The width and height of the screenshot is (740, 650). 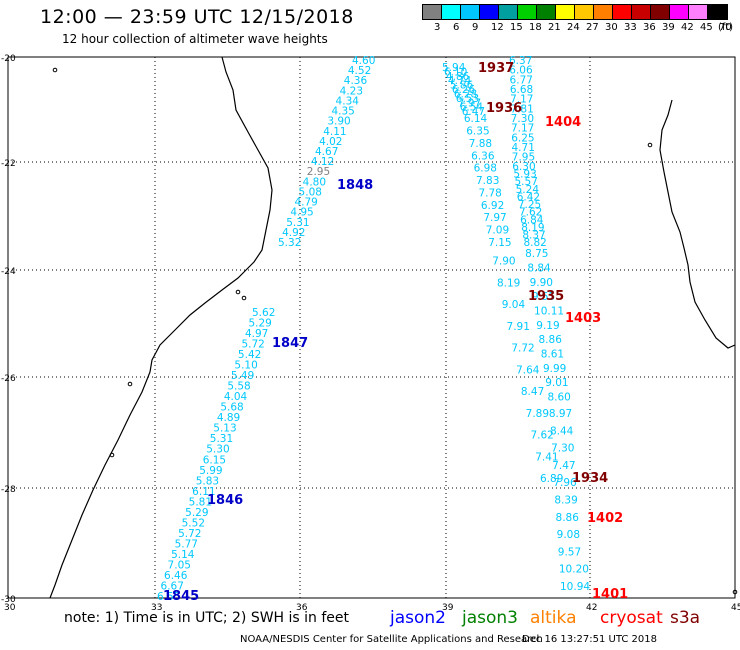 I want to click on wave-value-east-a: 6.26, so click(x=464, y=90).